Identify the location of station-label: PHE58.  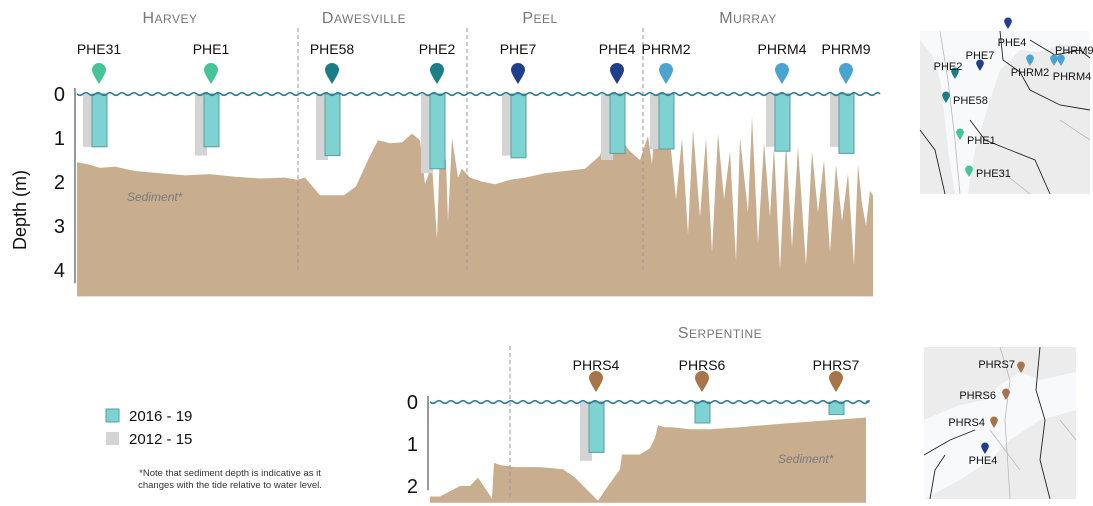
(332, 49).